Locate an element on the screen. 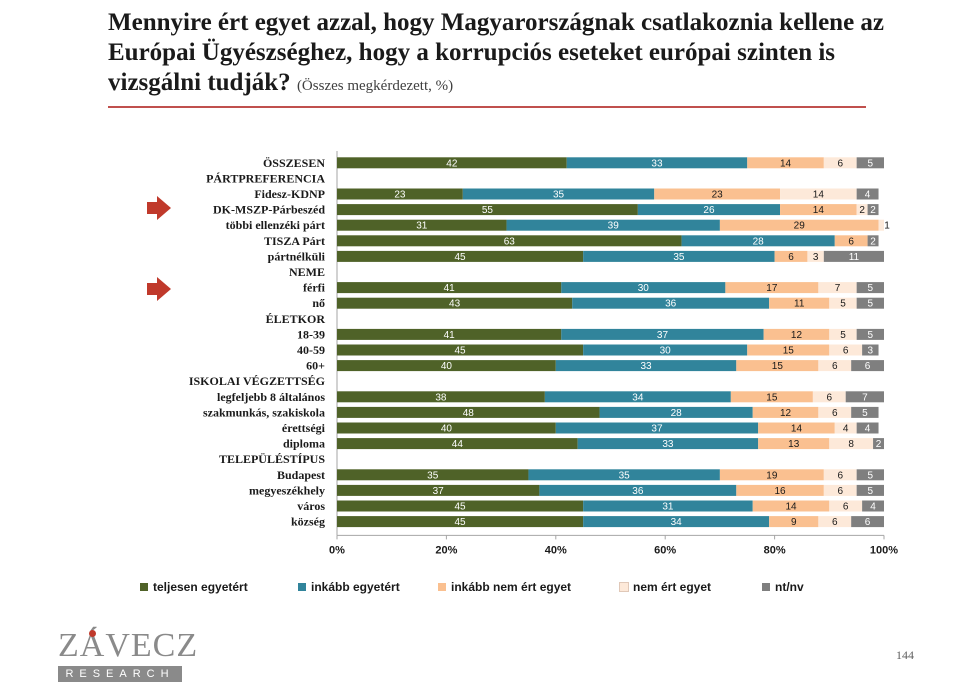 This screenshot has width=967, height=688. data-label: 7 is located at coordinates (865, 397).